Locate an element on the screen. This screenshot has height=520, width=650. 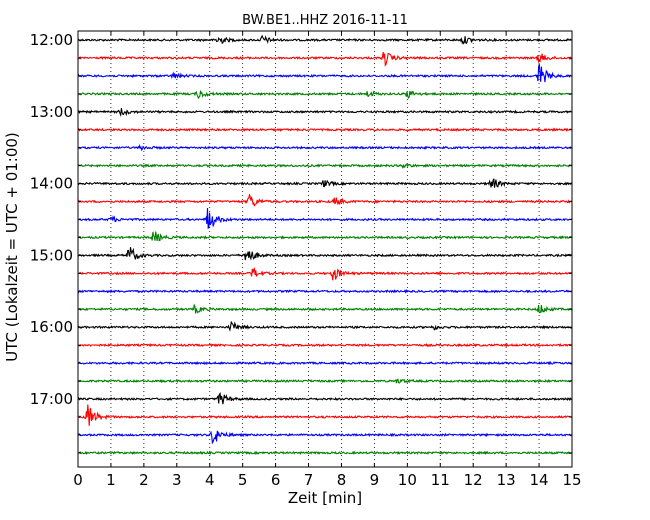
x-tick-label: 0 is located at coordinates (78, 480).